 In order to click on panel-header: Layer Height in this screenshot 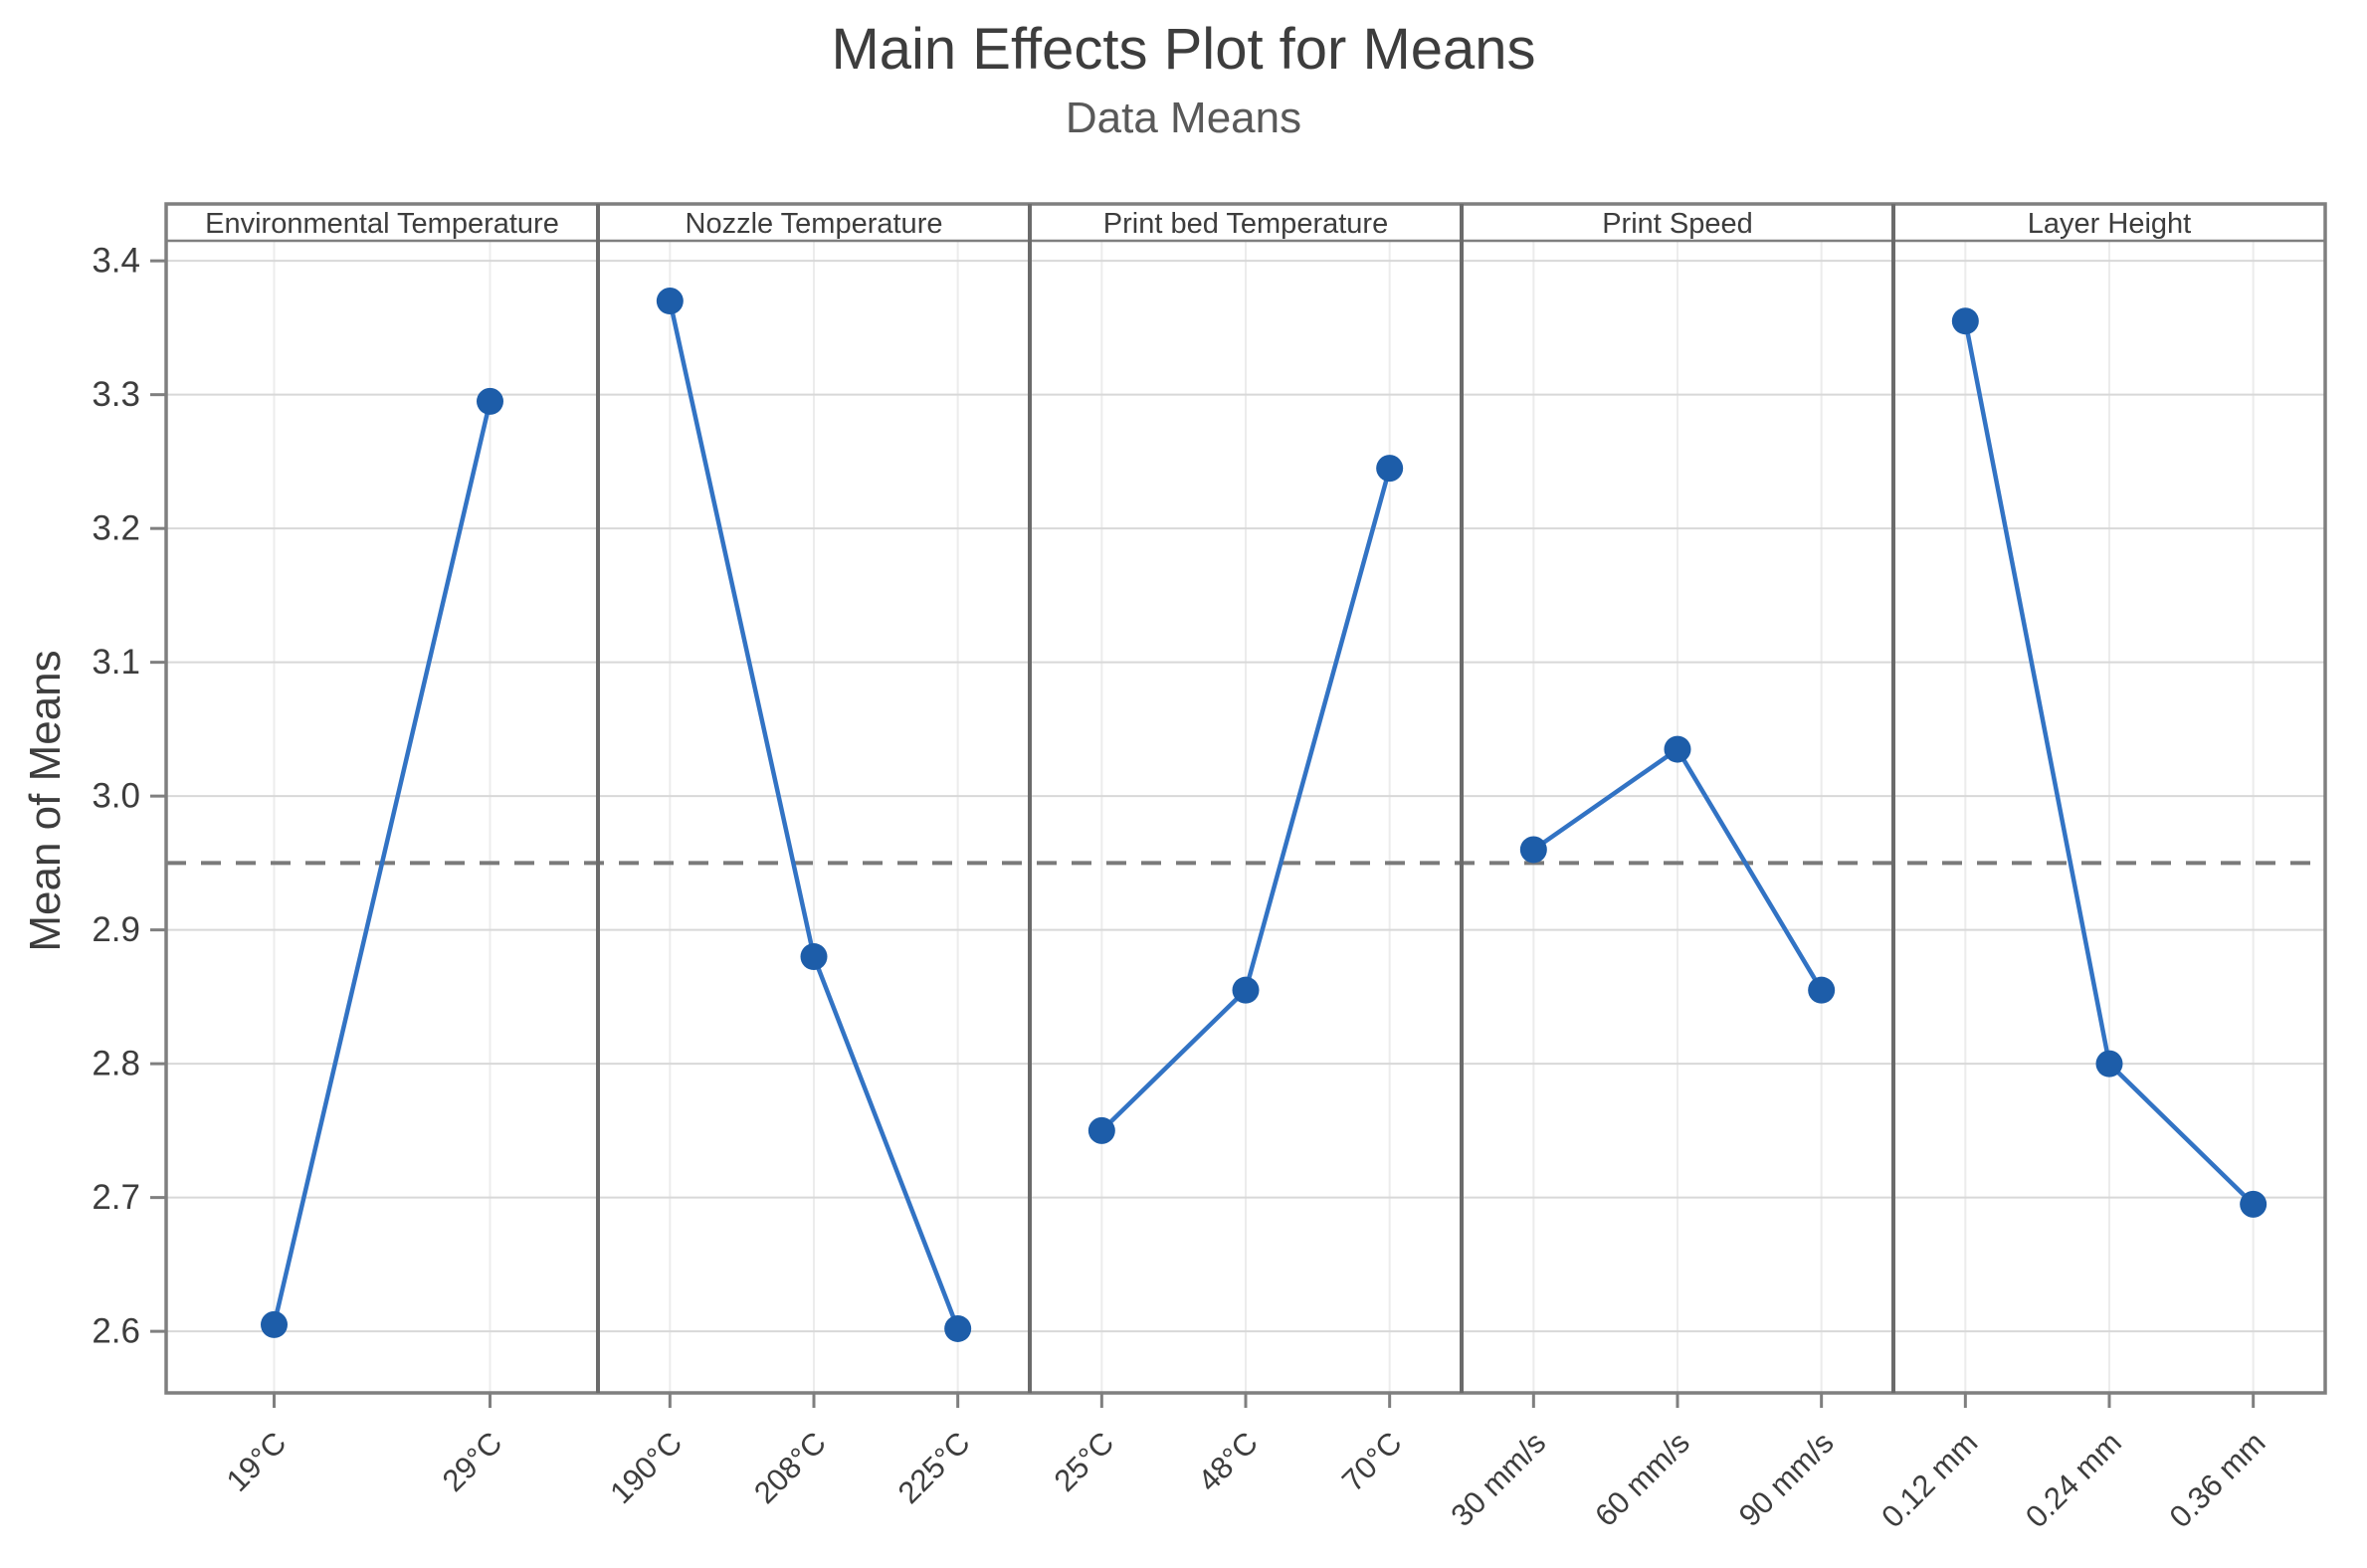, I will do `click(2109, 224)`.